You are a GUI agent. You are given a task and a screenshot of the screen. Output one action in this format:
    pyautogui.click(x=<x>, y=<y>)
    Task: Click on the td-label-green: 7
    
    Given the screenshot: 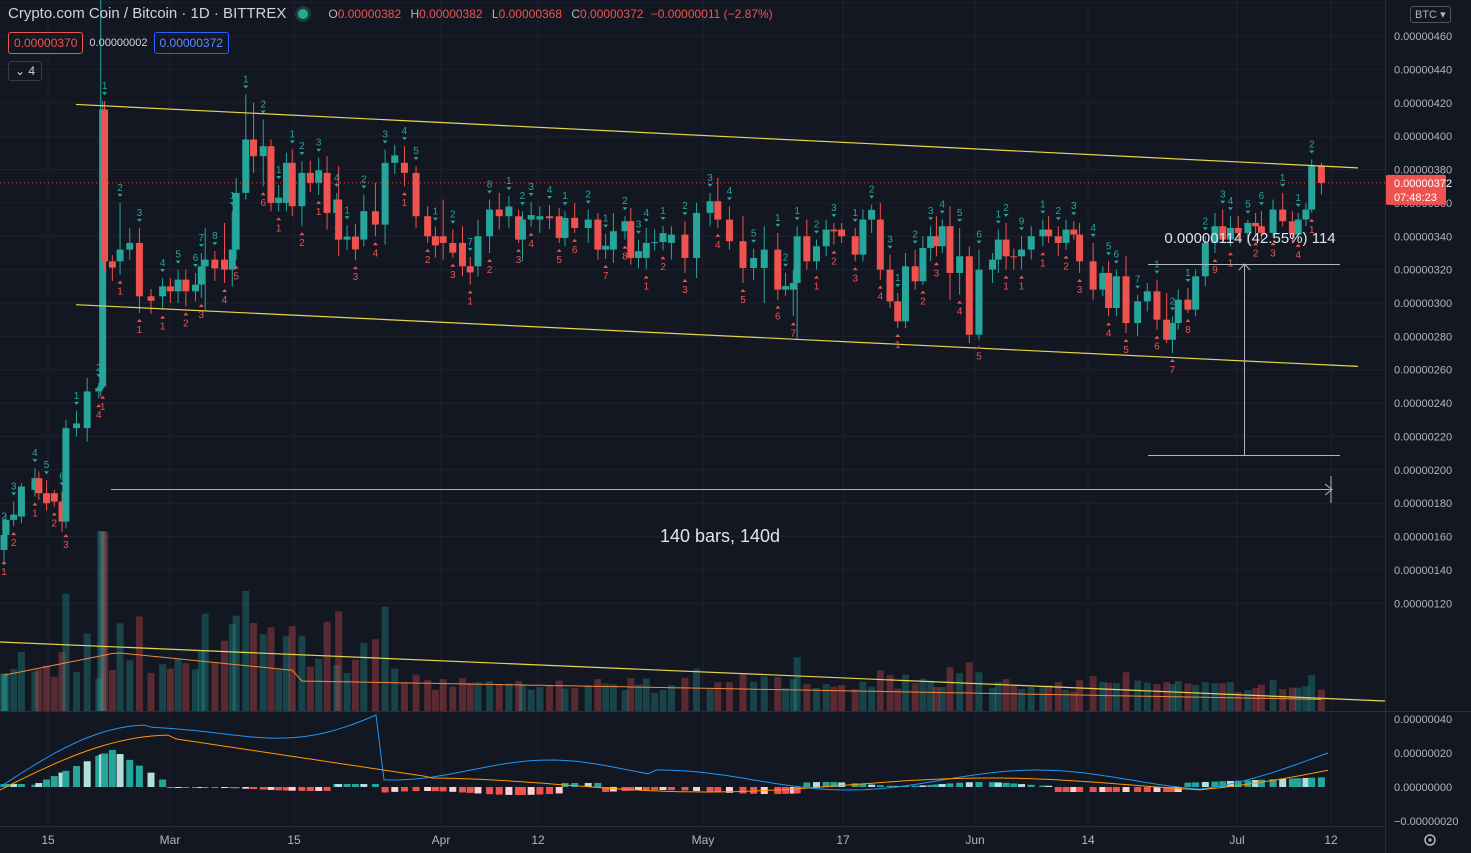 What is the action you would take?
    pyautogui.click(x=202, y=238)
    